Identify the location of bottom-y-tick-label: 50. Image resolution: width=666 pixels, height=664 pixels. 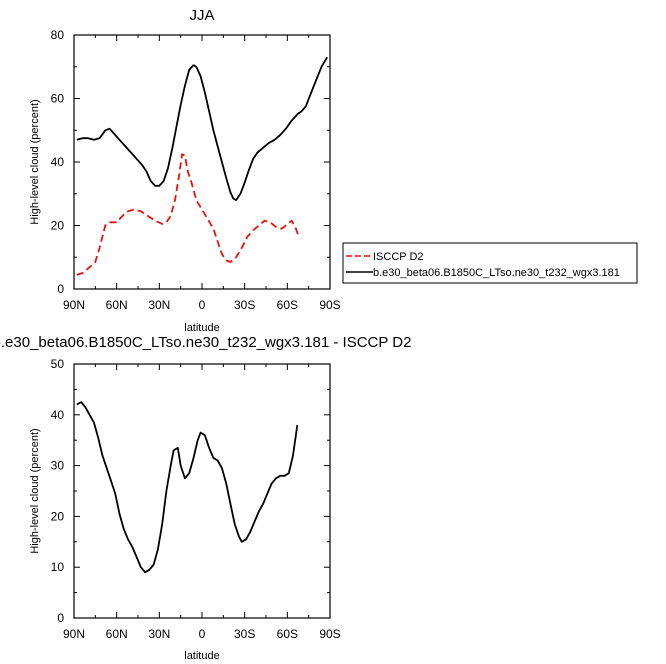
(58, 364).